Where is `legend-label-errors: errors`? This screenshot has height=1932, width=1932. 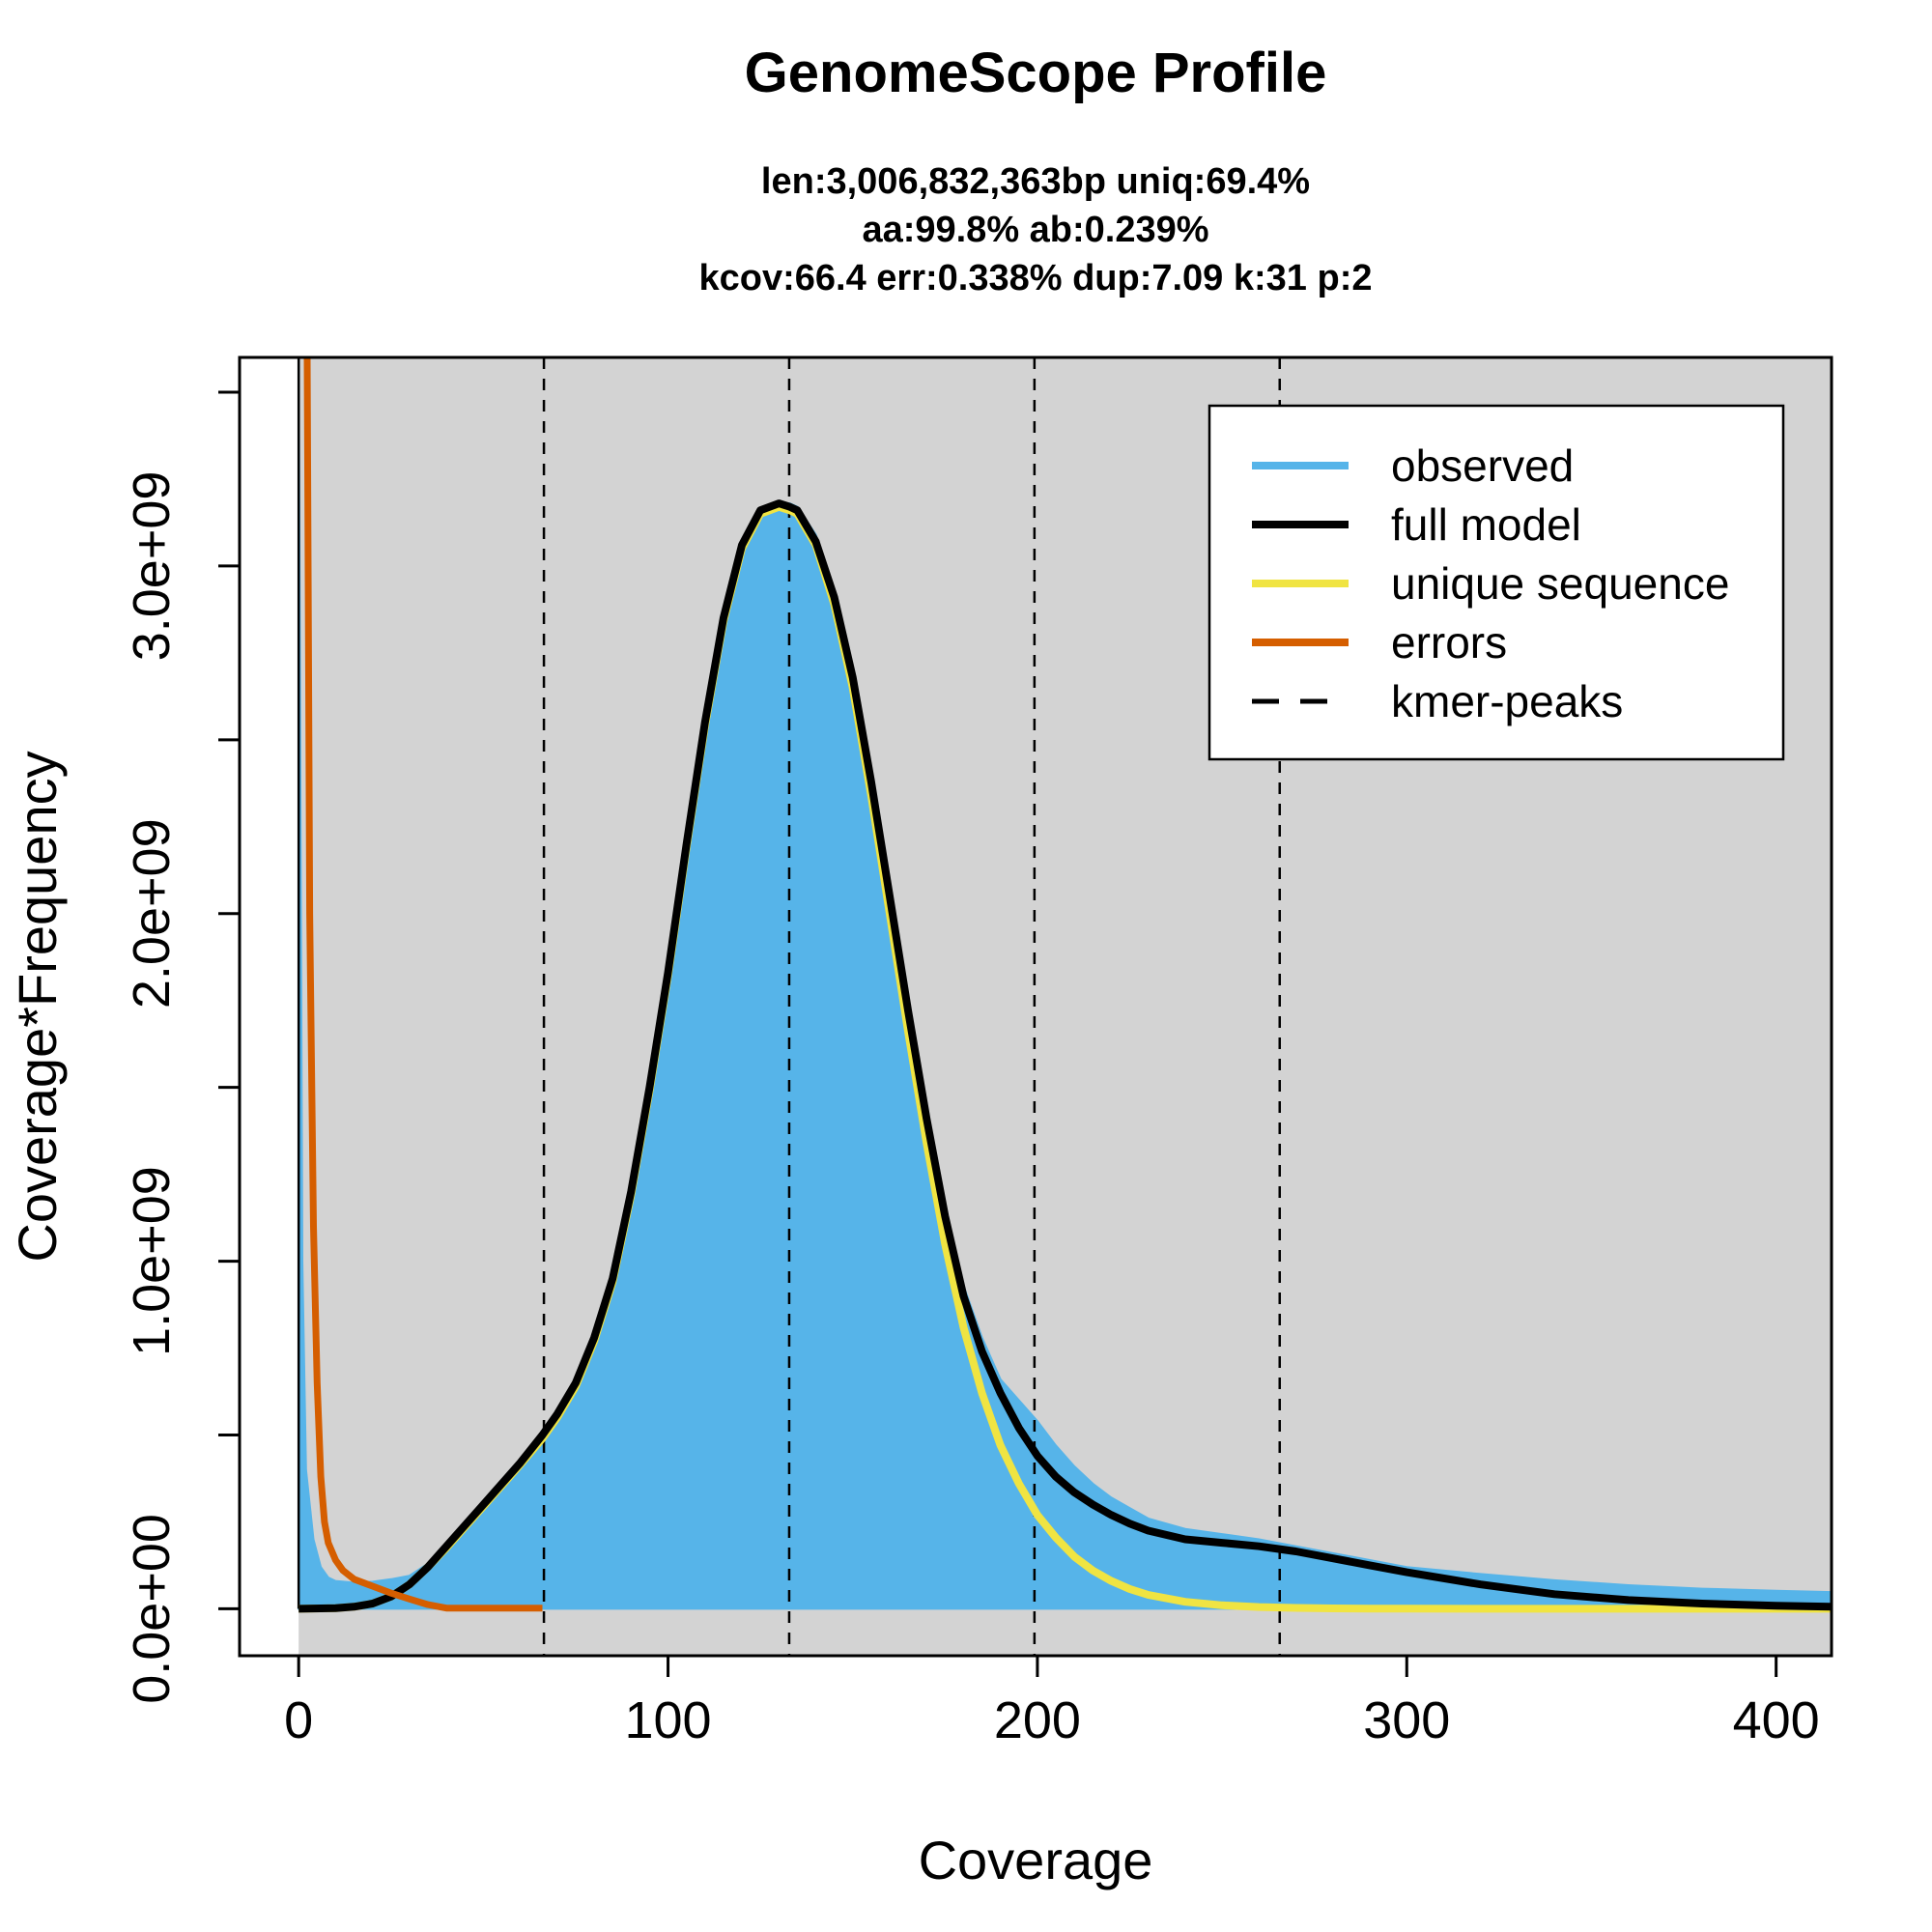
legend-label-errors: errors is located at coordinates (1449, 642).